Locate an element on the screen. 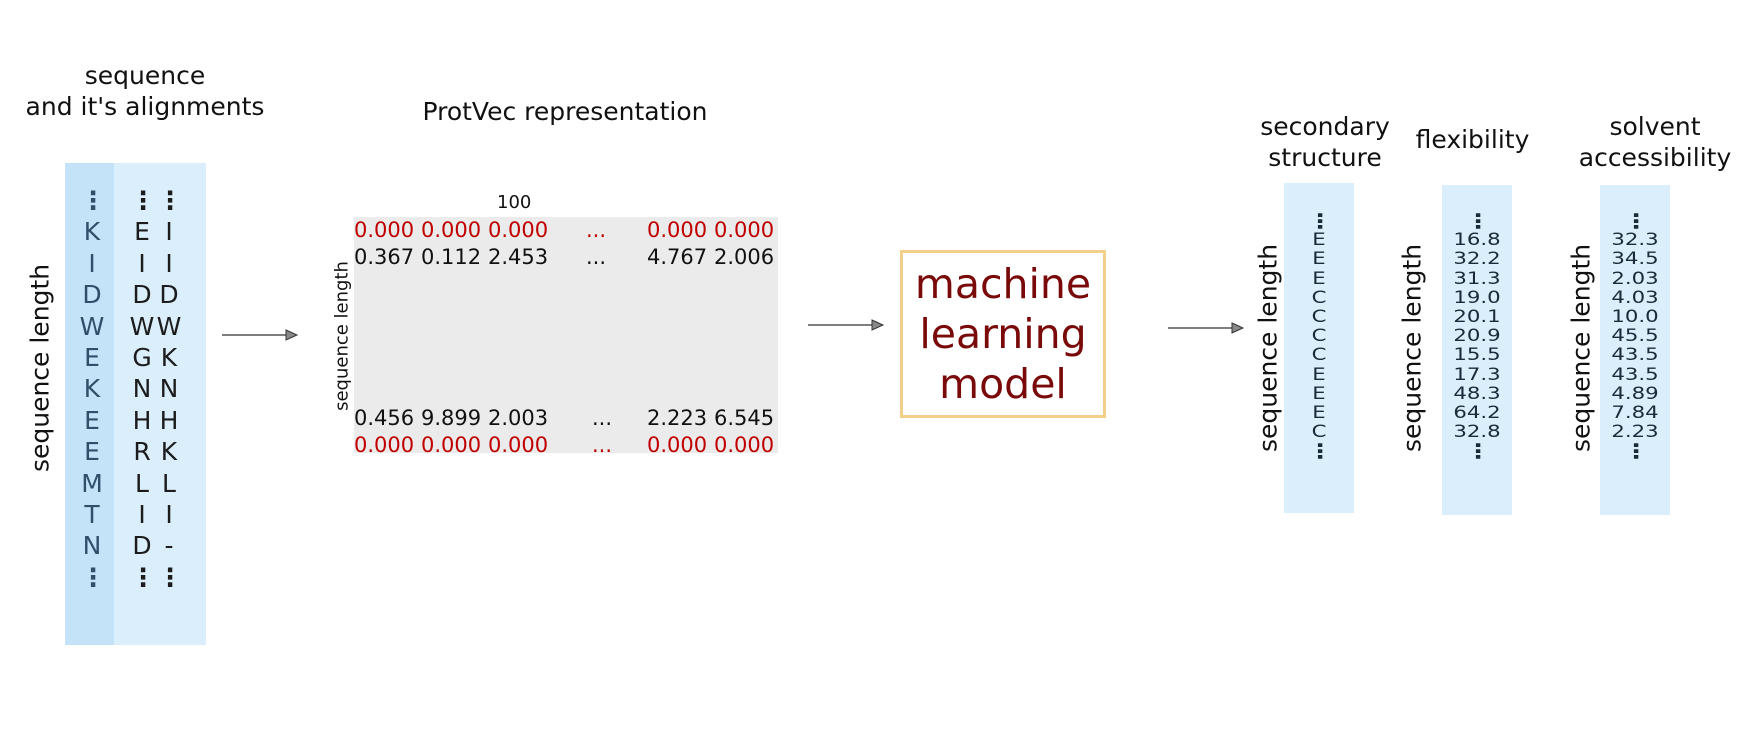  query-residue: T is located at coordinates (92, 515).